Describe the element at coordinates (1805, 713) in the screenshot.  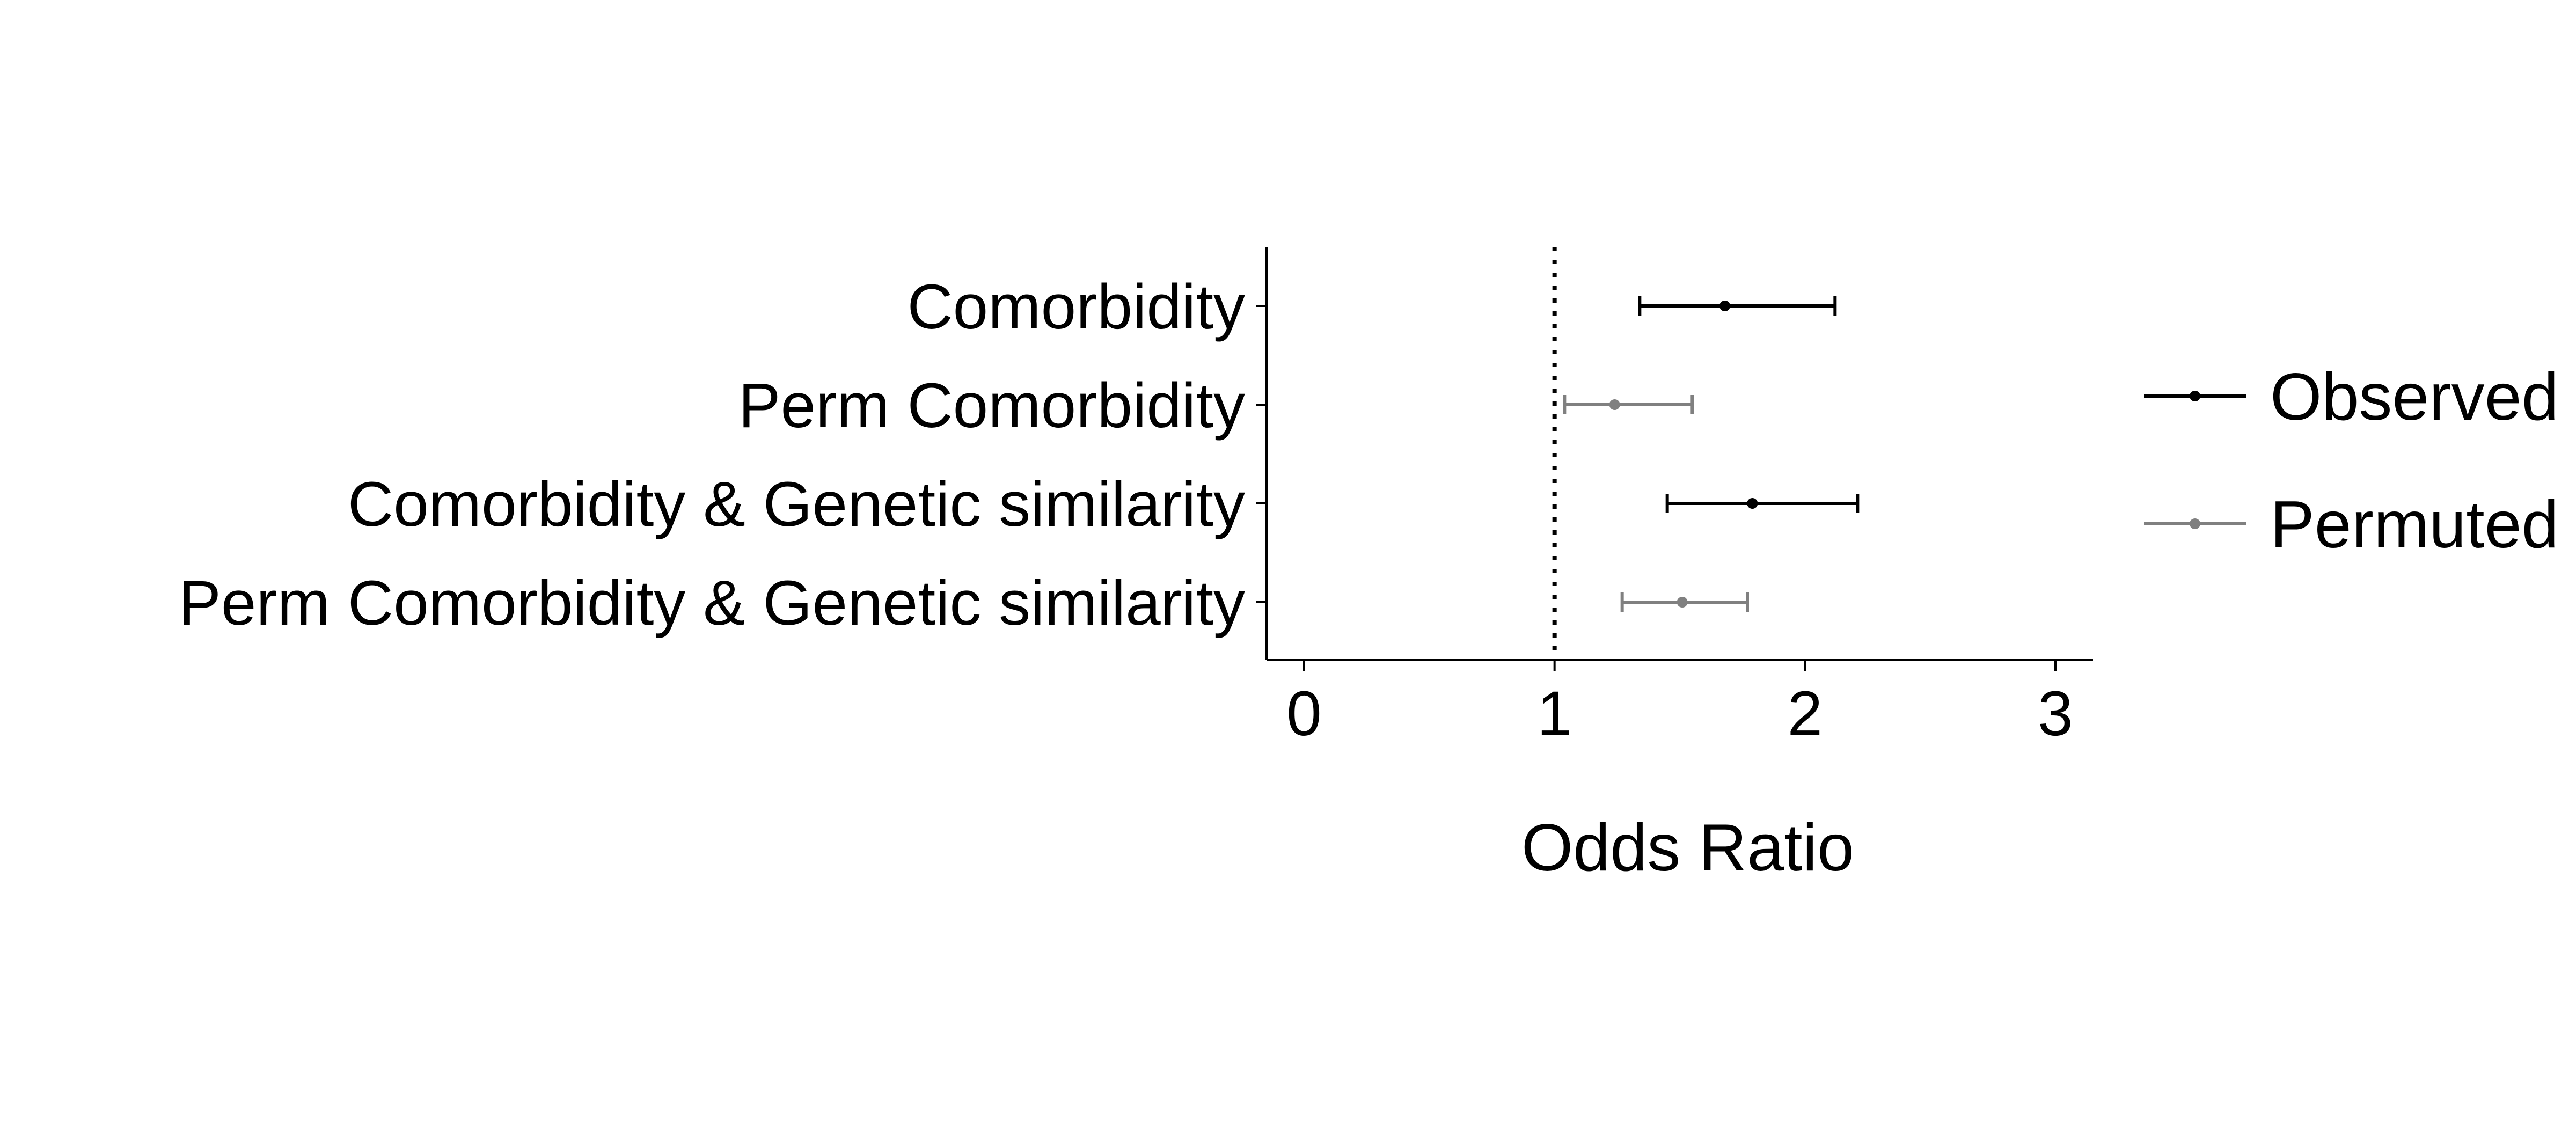
I see `x-tick-label: 2` at that location.